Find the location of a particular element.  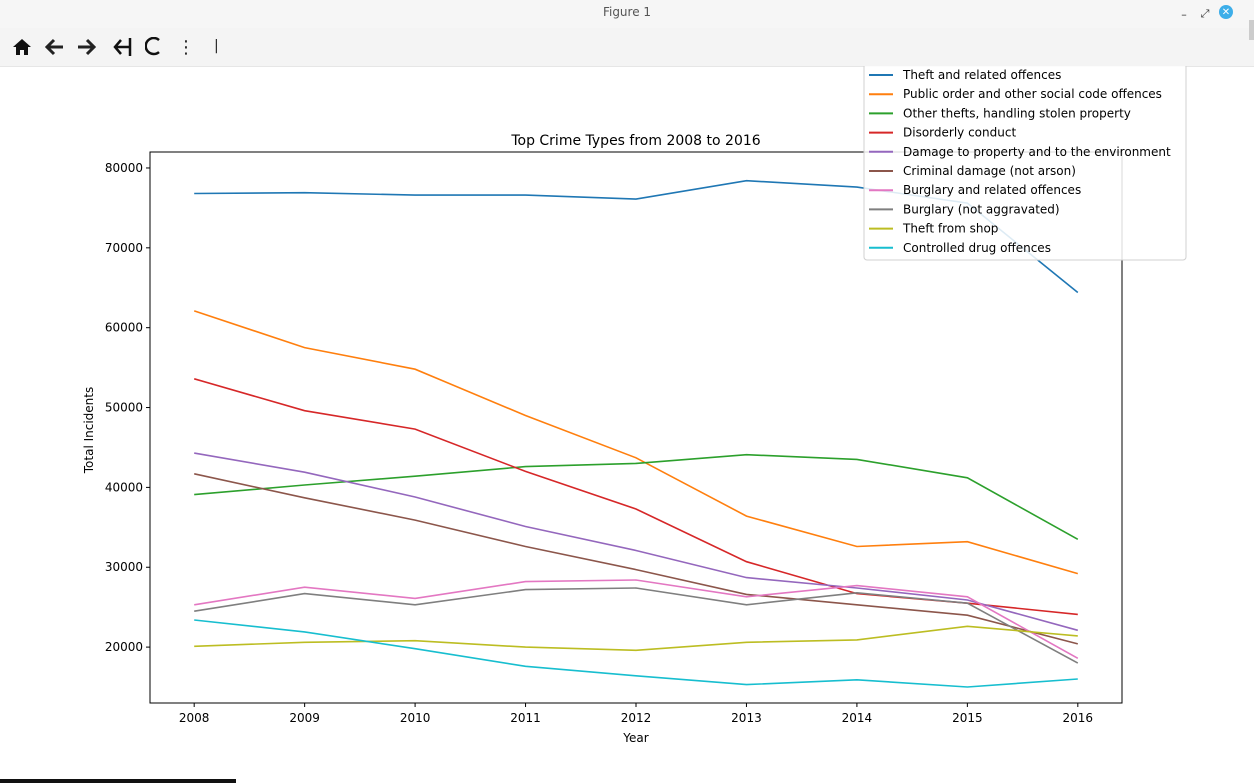

home-icon is located at coordinates (22, 47).